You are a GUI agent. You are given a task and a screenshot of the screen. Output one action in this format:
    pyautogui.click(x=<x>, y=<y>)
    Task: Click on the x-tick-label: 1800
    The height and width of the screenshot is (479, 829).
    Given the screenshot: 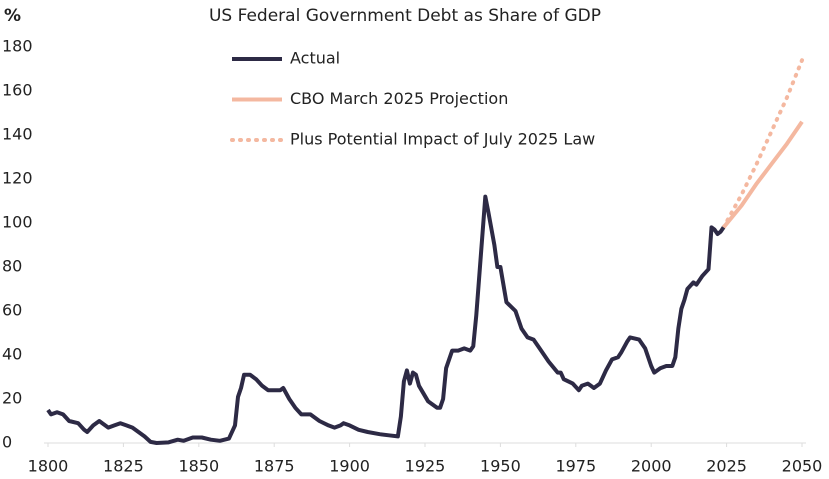 What is the action you would take?
    pyautogui.click(x=48, y=466)
    